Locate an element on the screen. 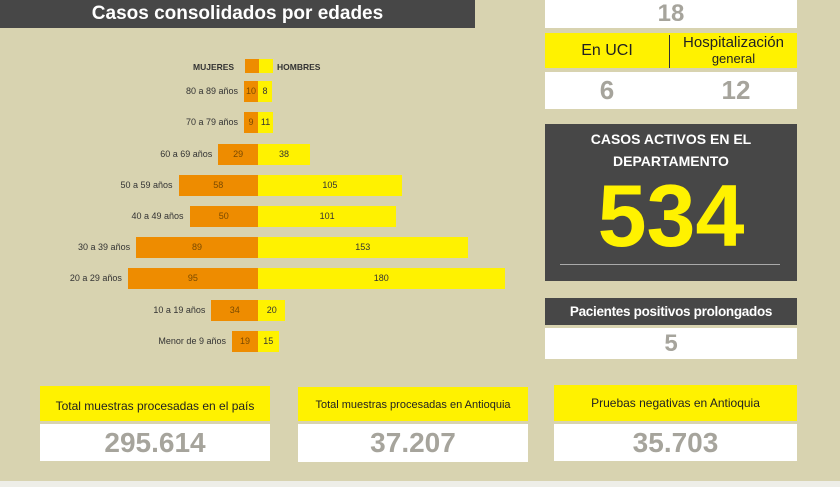 Image resolution: width=840 pixels, height=487 pixels. bar-men: 38 is located at coordinates (284, 154).